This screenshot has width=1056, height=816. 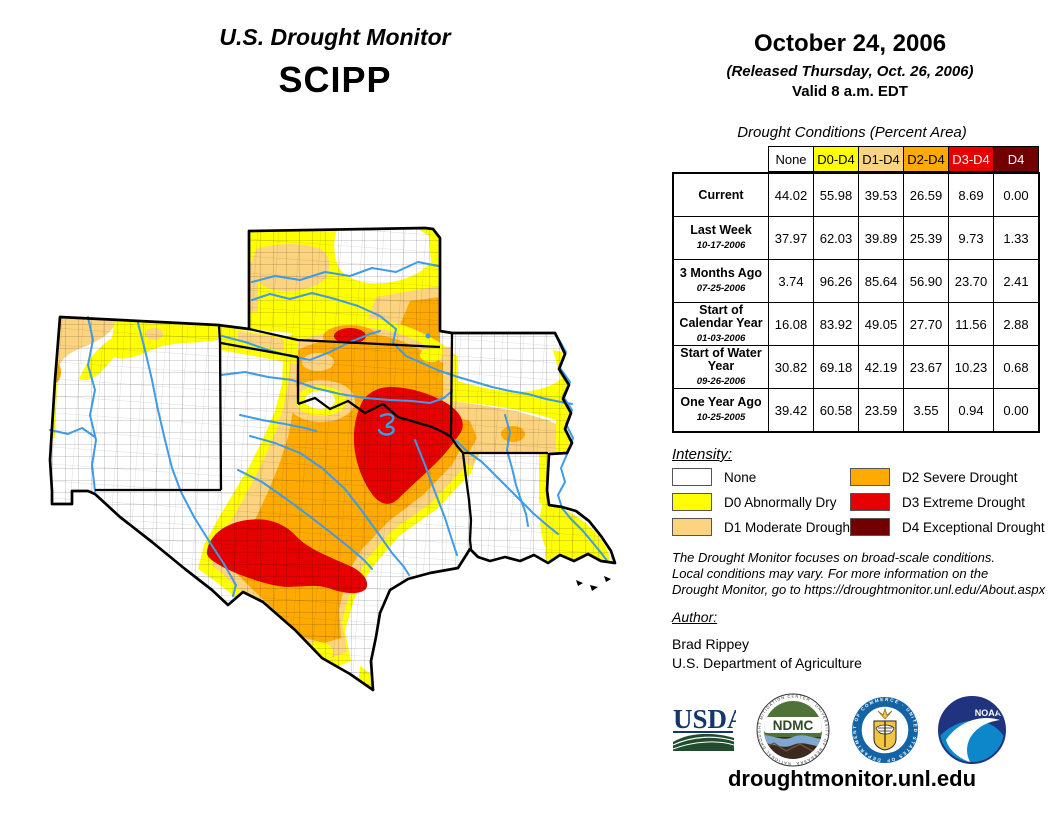 I want to click on row-label: 3 Months Ago, so click(x=721, y=273).